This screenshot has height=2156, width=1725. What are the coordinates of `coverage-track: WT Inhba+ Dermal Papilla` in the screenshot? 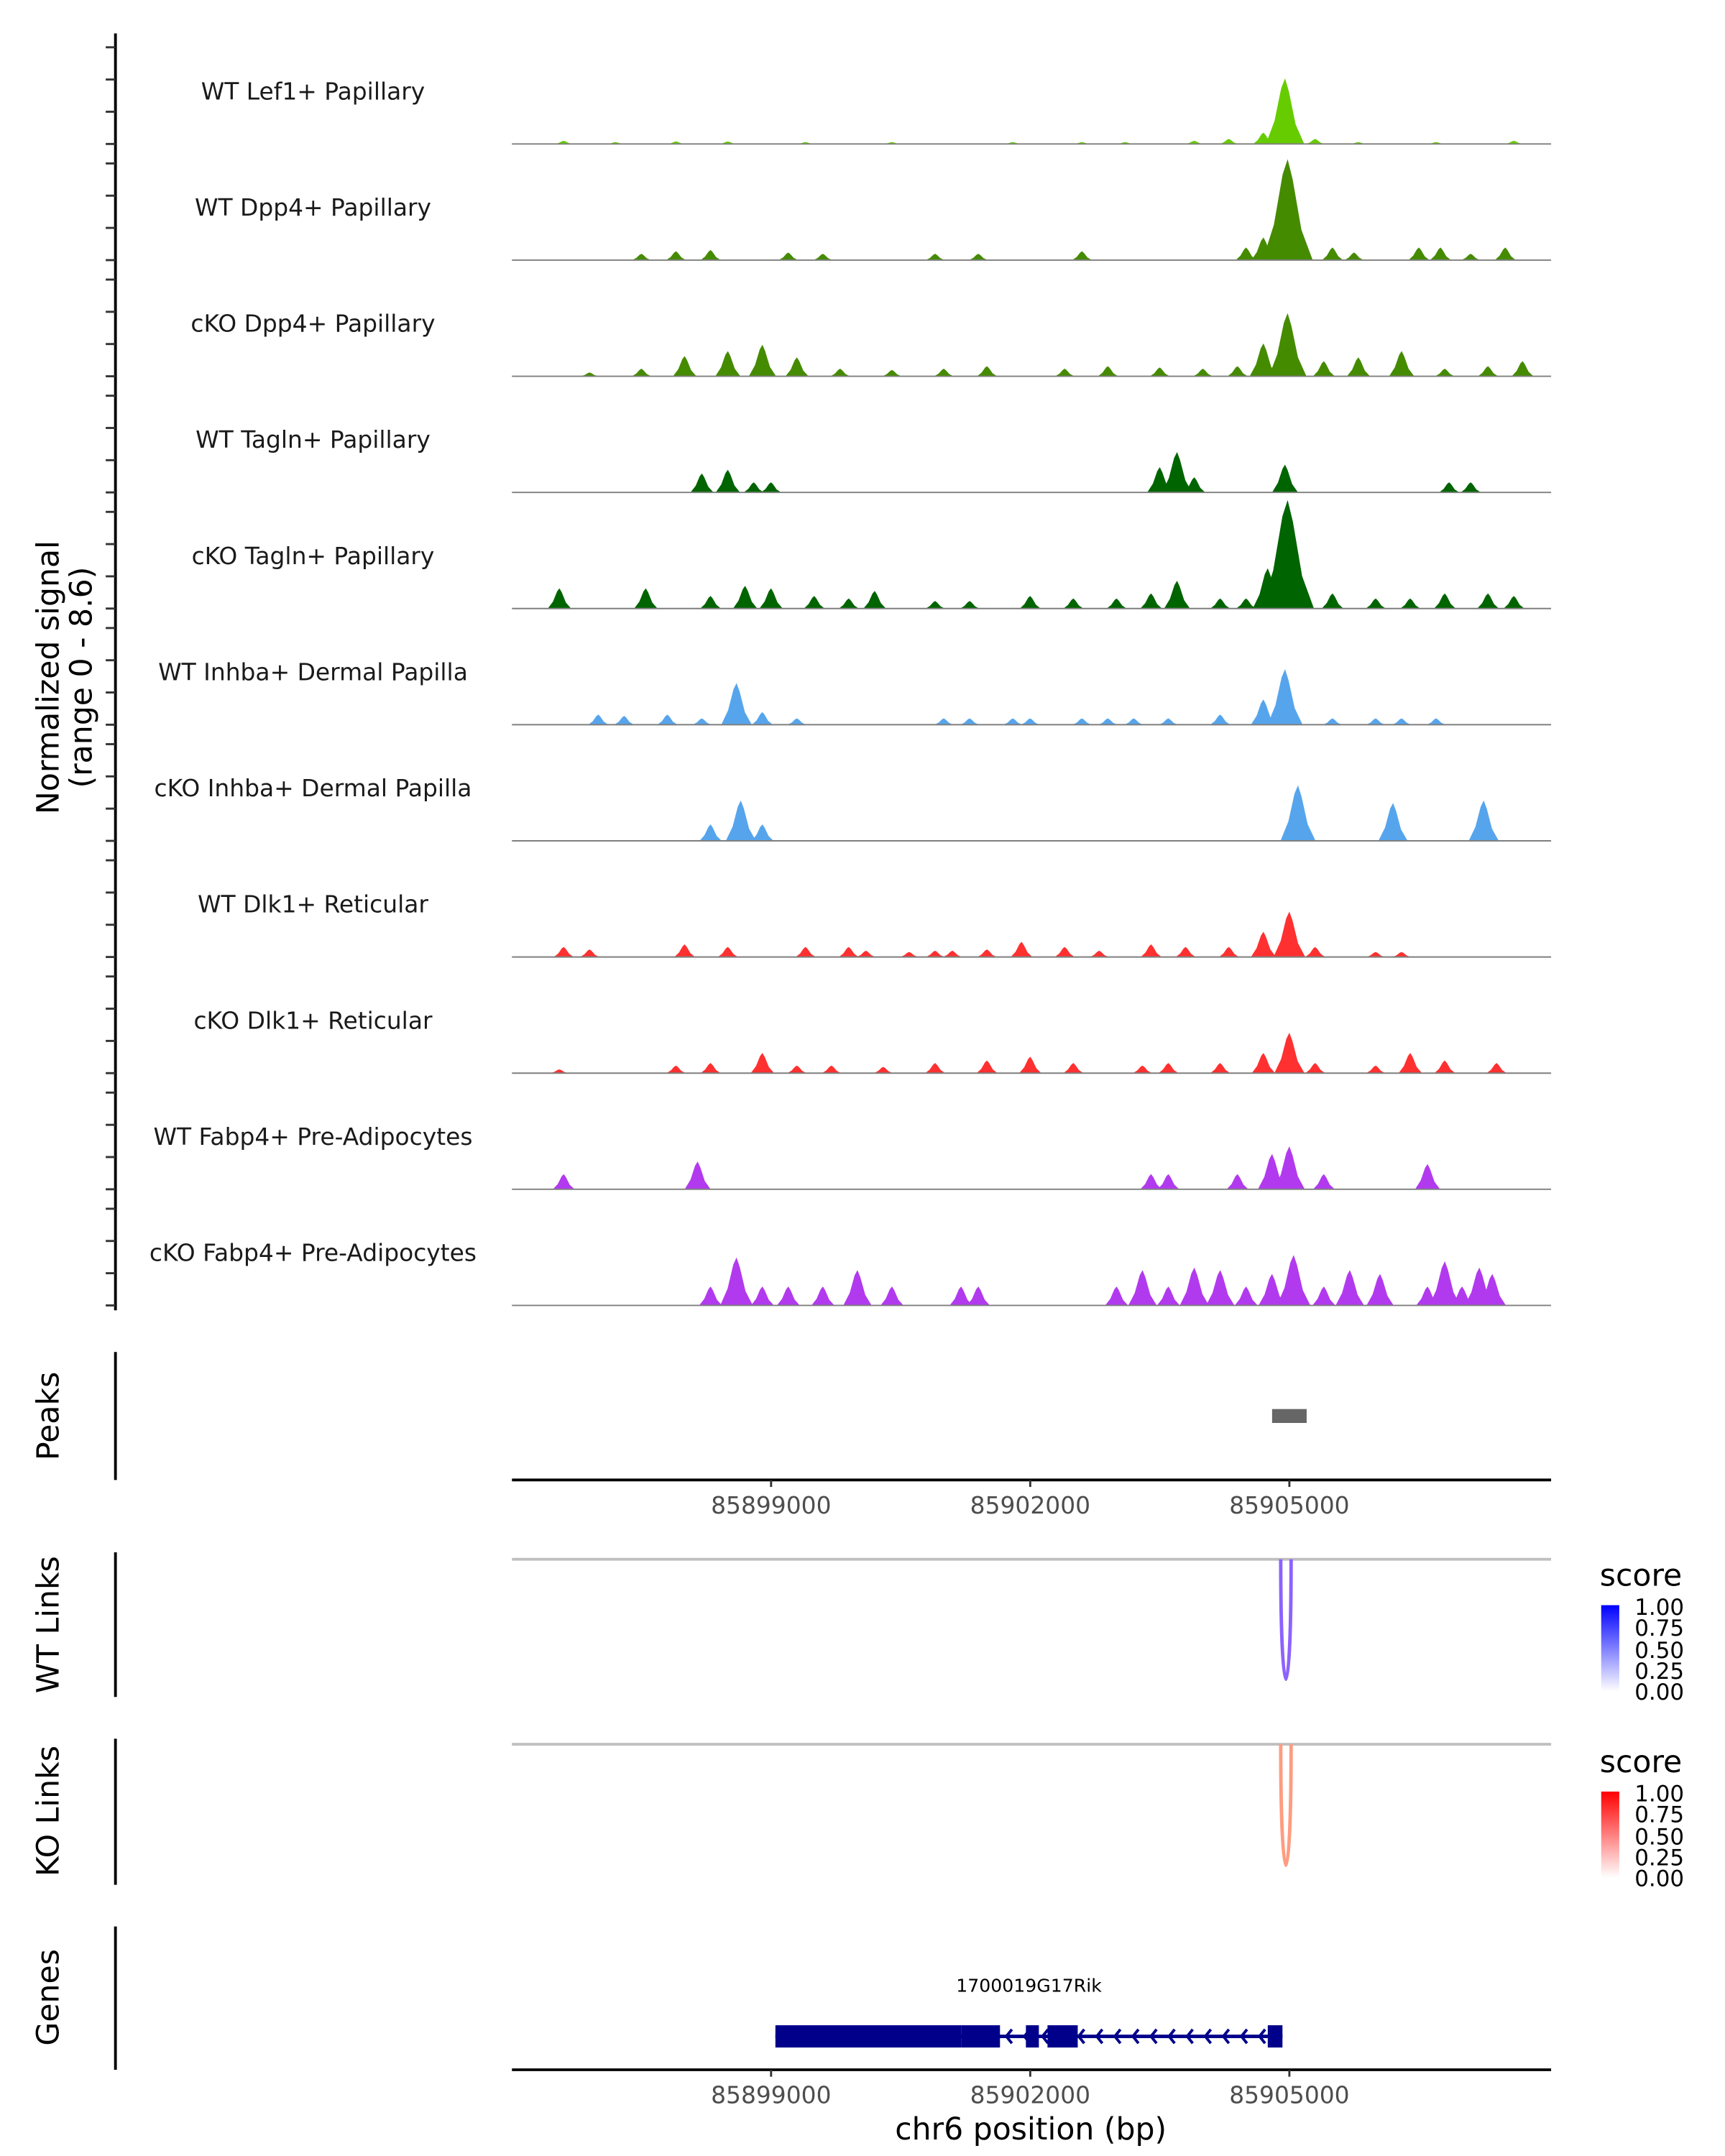 It's located at (855, 692).